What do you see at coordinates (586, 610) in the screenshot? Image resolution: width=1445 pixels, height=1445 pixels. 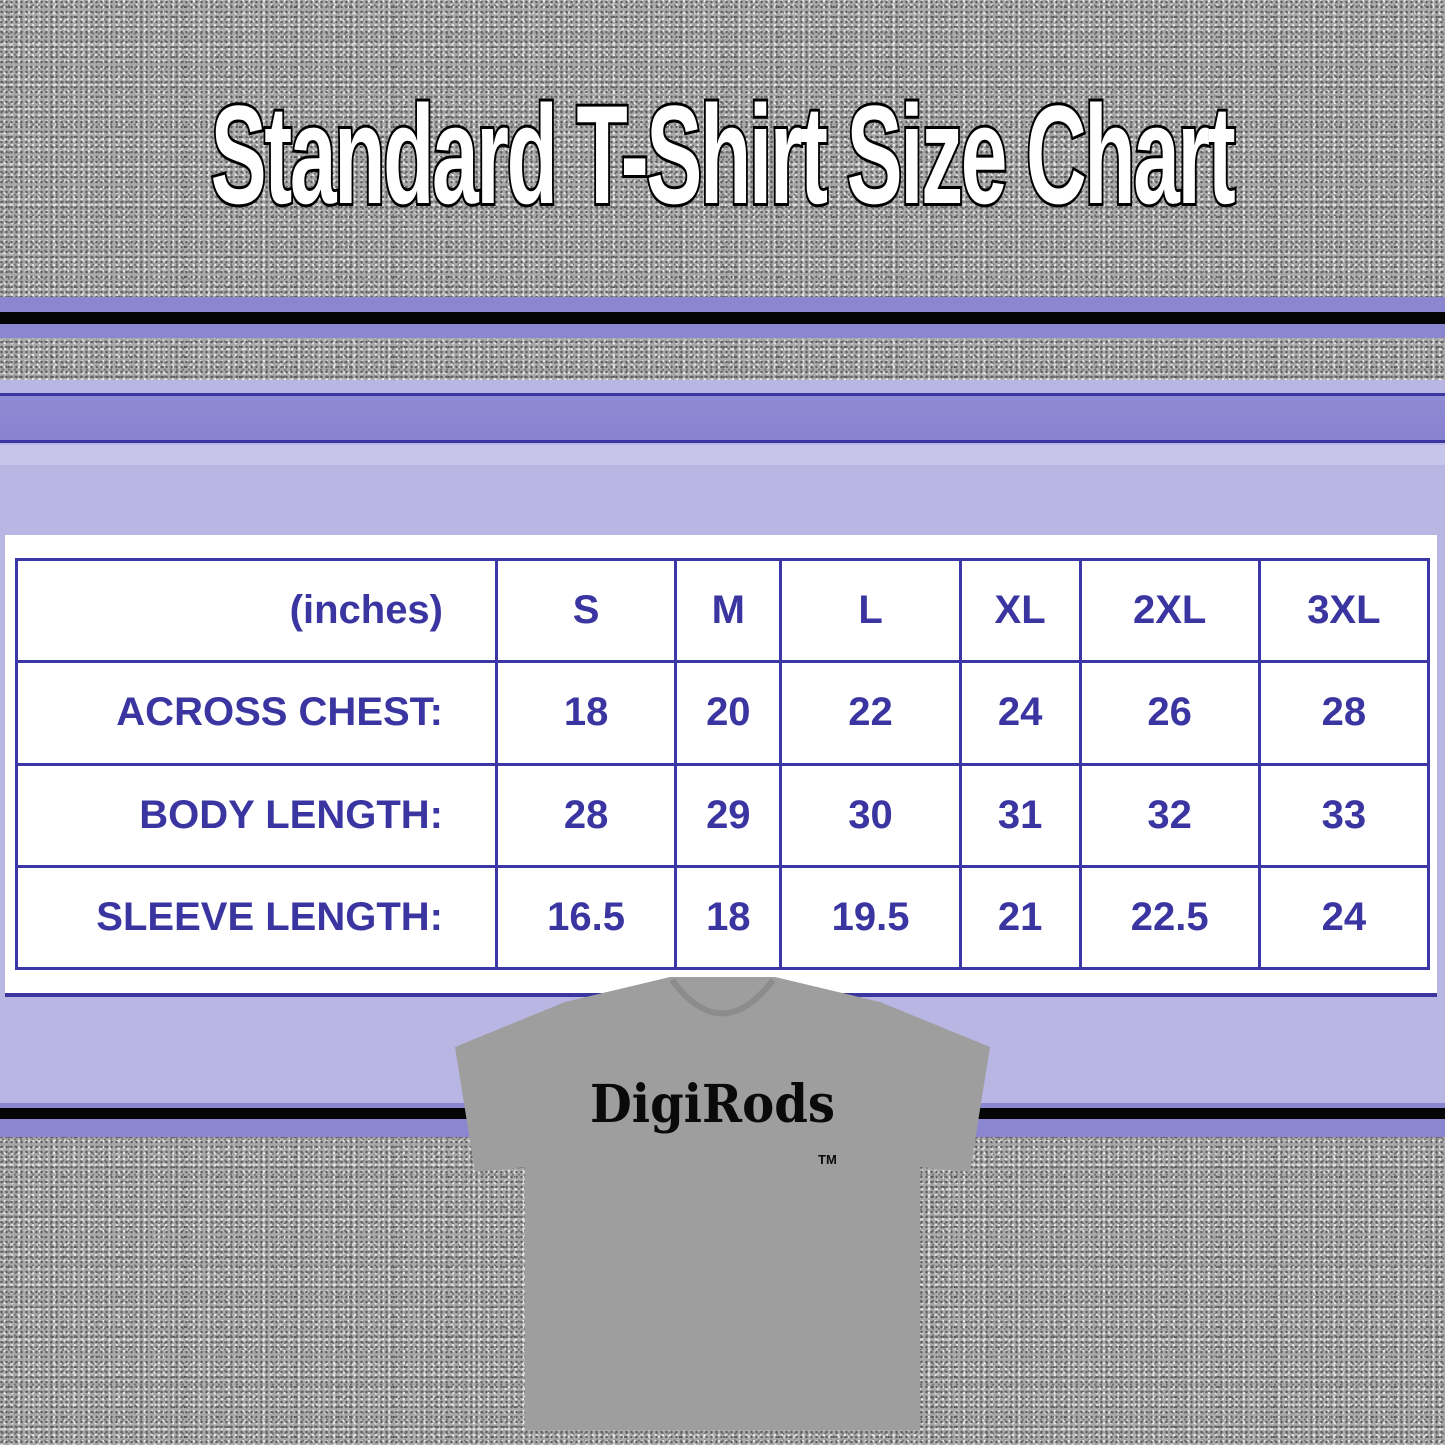 I see `size-header: S` at bounding box center [586, 610].